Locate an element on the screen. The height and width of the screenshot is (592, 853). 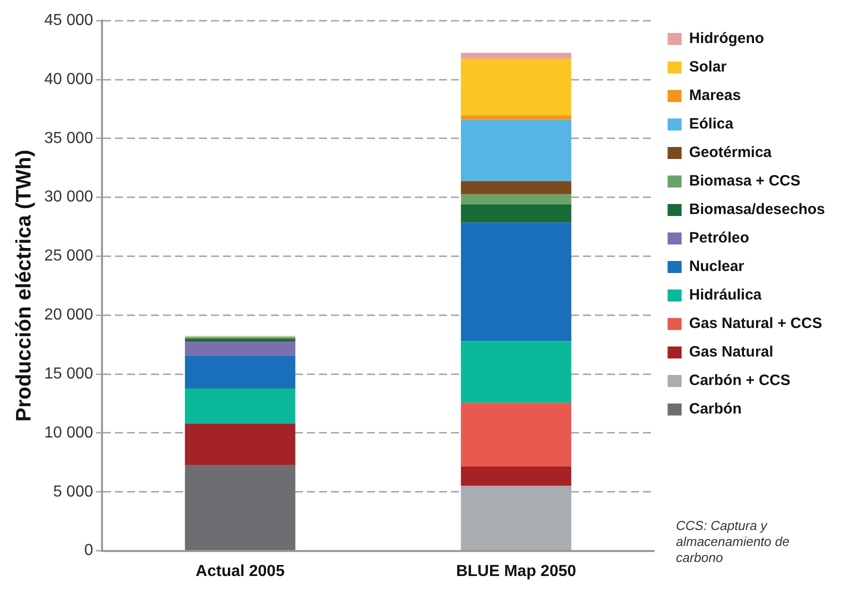
legend-label: Biomasa/desechos is located at coordinates (757, 209).